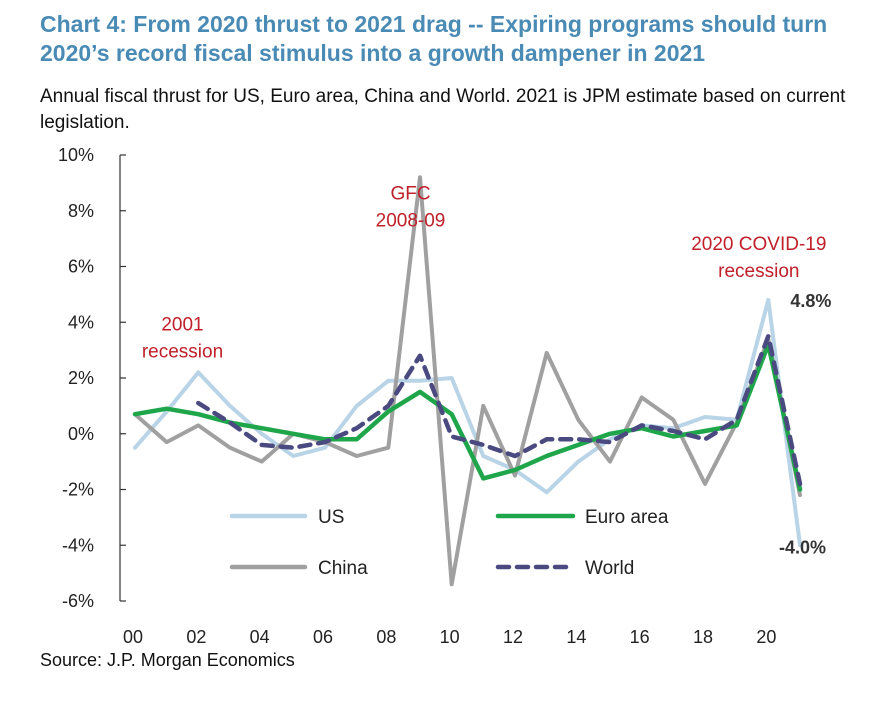 This screenshot has height=703, width=877. What do you see at coordinates (81, 378) in the screenshot?
I see `y-tick-label: 2%` at bounding box center [81, 378].